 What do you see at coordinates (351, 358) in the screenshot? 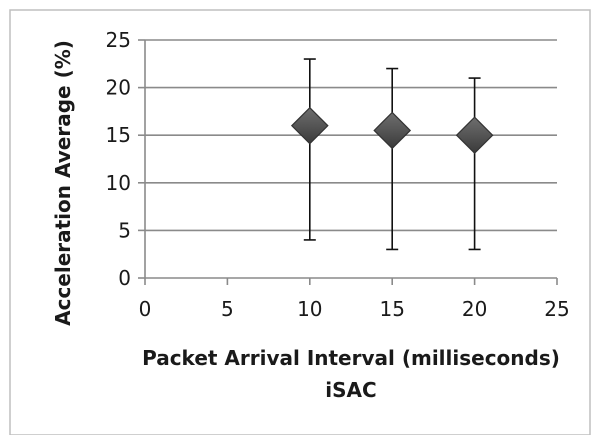
I see `x-axis-title: Packet Arrival Interval (milliseconds)` at bounding box center [351, 358].